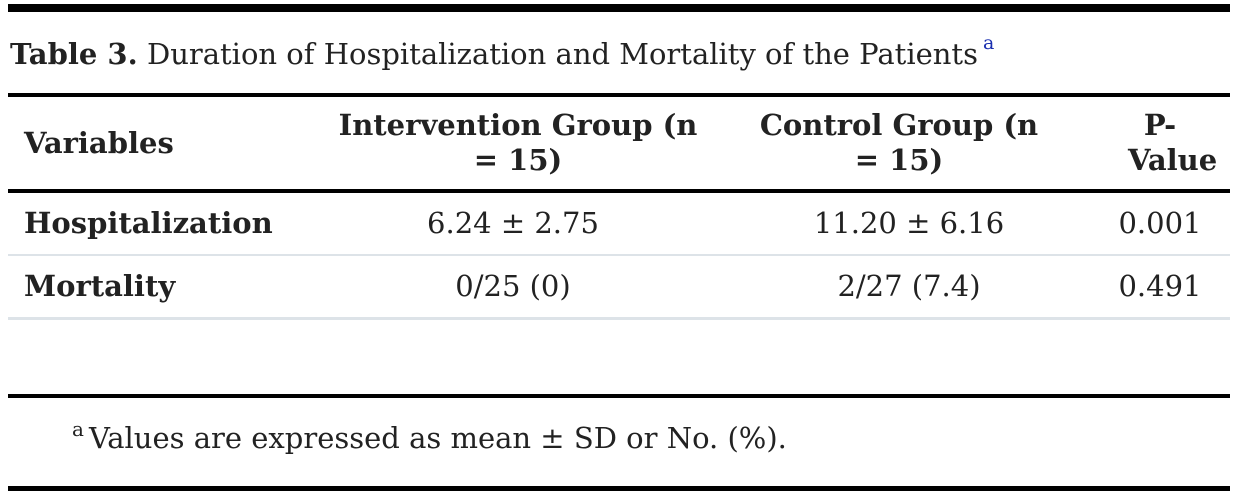  Describe the element at coordinates (1173, 142) in the screenshot. I see `header-p-value: P-Value` at that location.